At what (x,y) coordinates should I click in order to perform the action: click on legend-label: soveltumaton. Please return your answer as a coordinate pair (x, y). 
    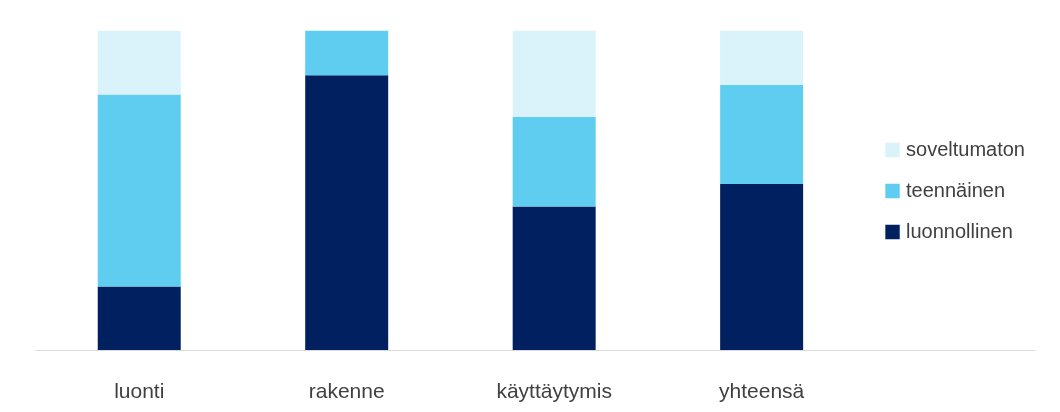
    Looking at the image, I should click on (965, 149).